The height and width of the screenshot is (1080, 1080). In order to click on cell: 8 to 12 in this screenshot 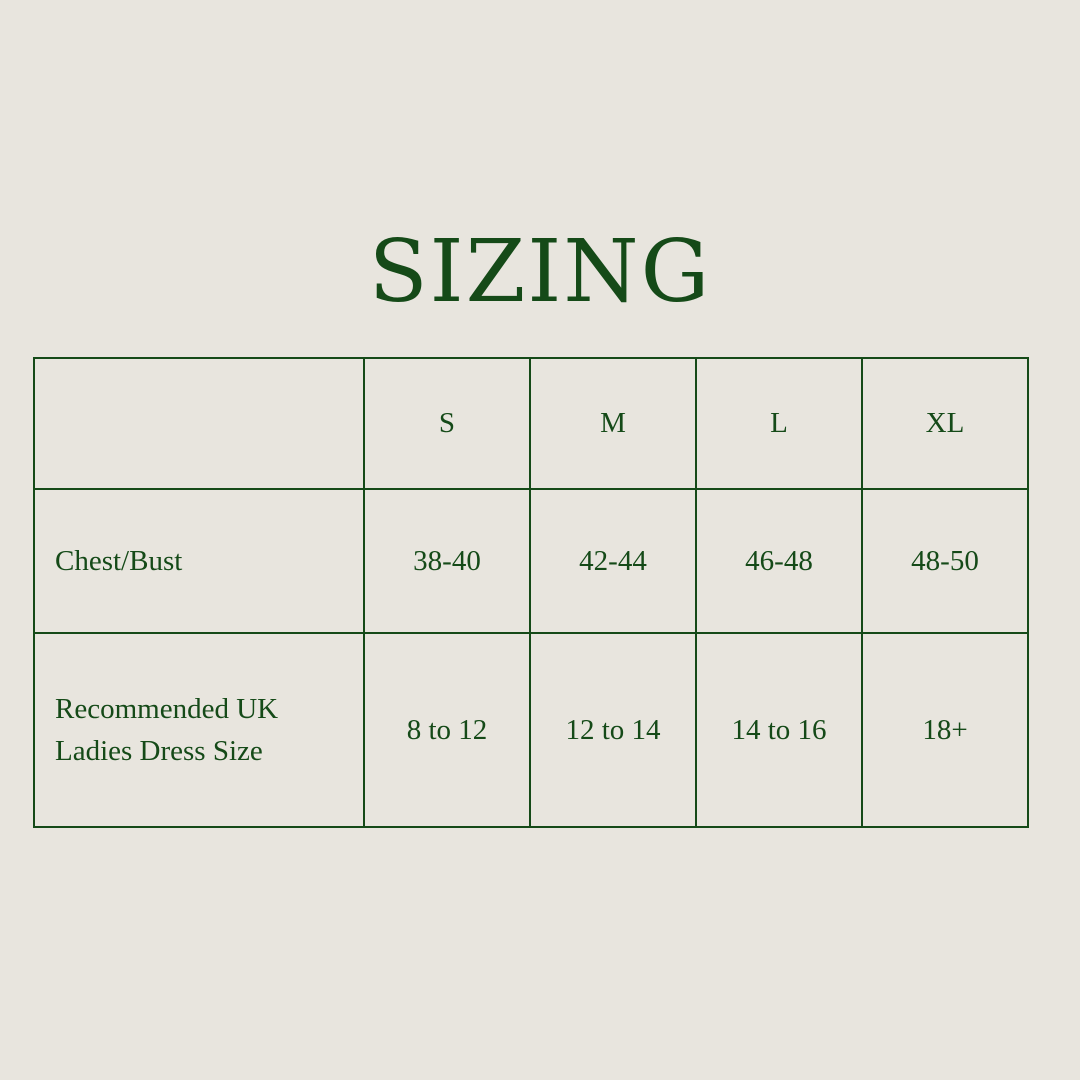, I will do `click(447, 730)`.